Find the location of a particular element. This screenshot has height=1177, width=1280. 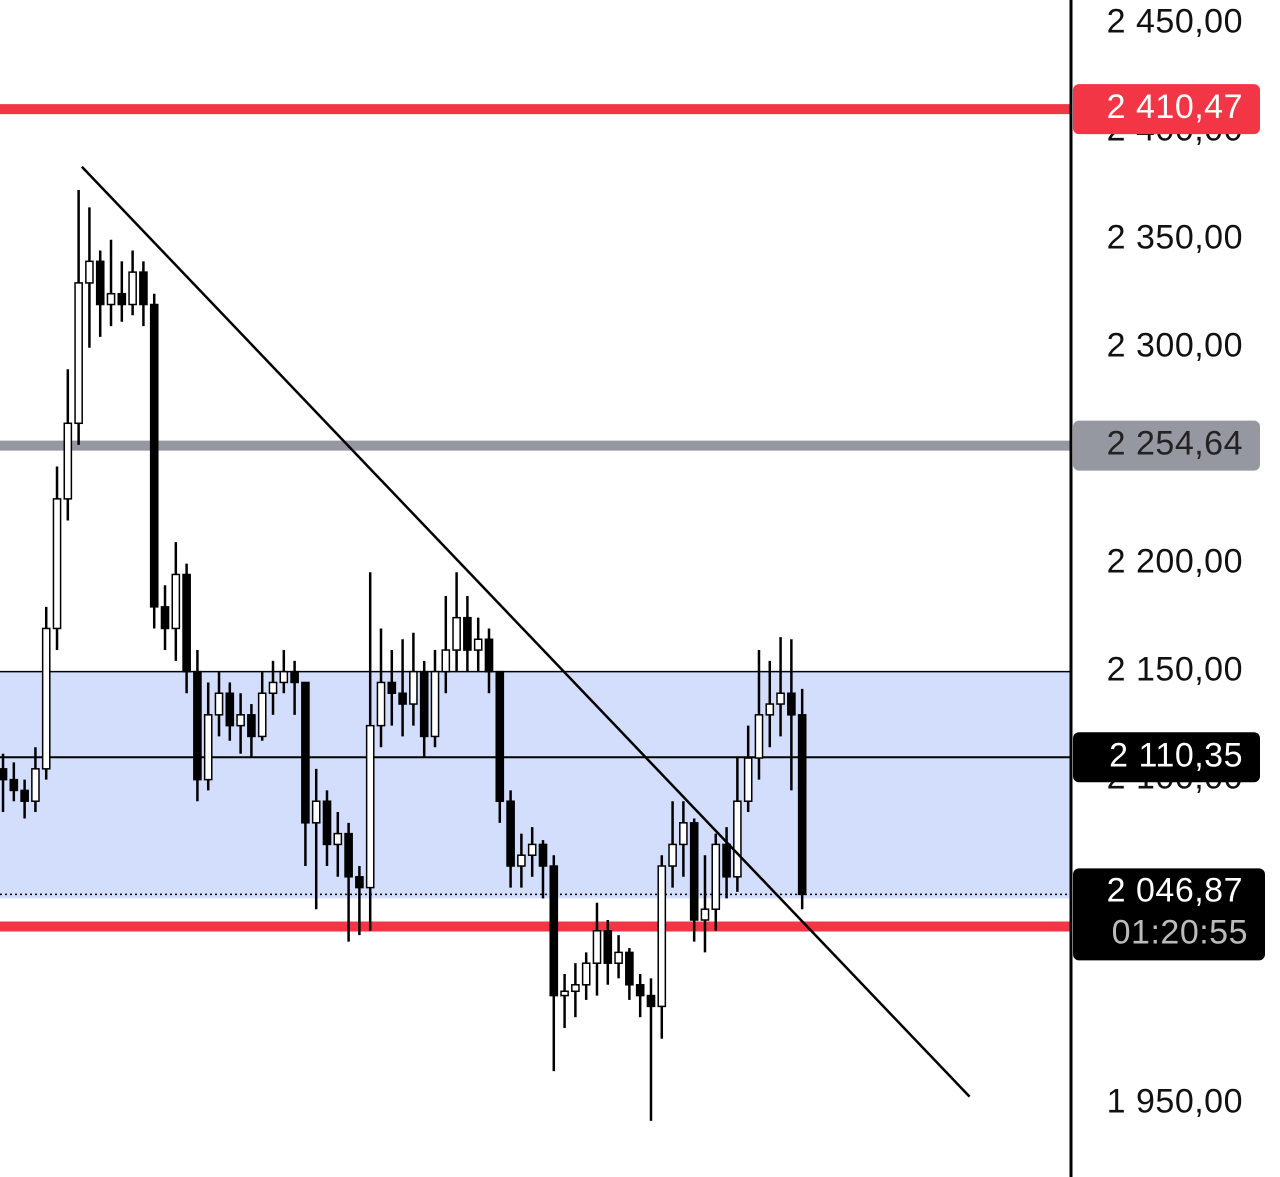

last-price-label: 2 046,87 is located at coordinates (1175, 890).